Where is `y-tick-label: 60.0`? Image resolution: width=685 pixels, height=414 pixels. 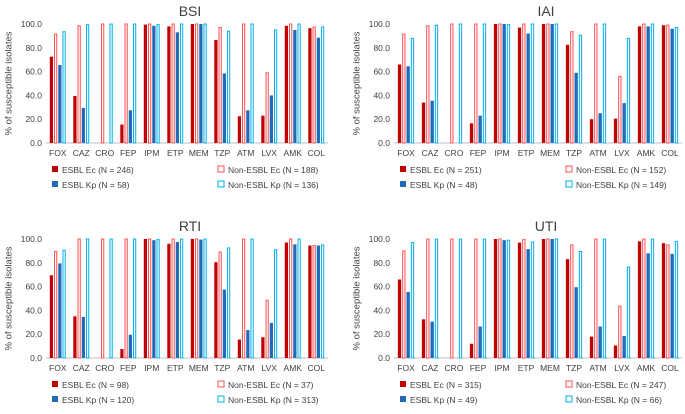 y-tick-label: 60.0 is located at coordinates (381, 287).